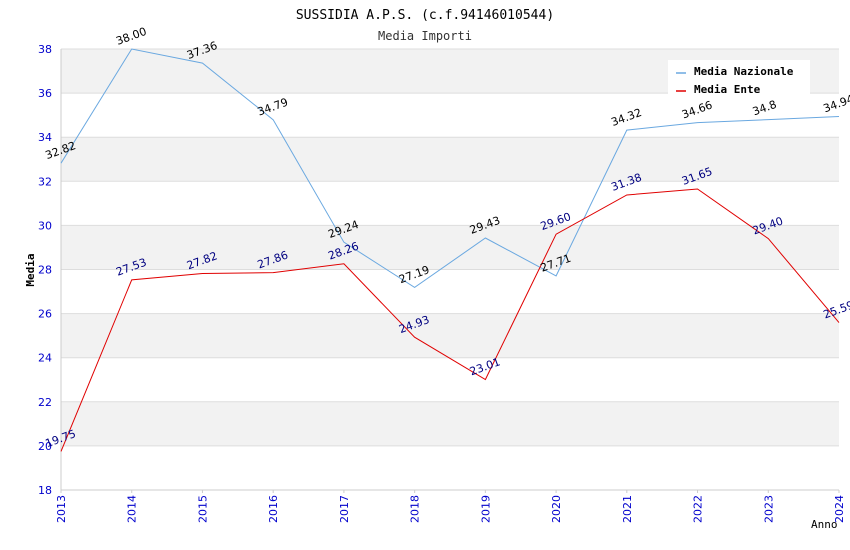  I want to click on x-tick-label: 2018, so click(415, 509).